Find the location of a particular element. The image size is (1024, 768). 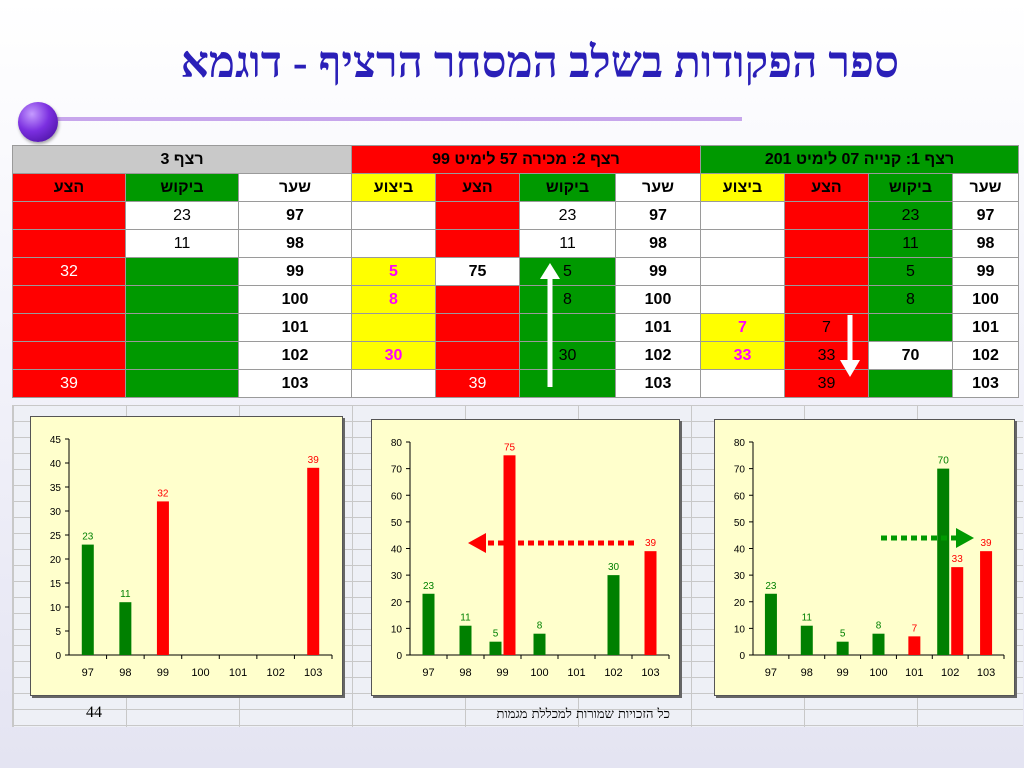

seq3-price-cell: 100 is located at coordinates (295, 299).